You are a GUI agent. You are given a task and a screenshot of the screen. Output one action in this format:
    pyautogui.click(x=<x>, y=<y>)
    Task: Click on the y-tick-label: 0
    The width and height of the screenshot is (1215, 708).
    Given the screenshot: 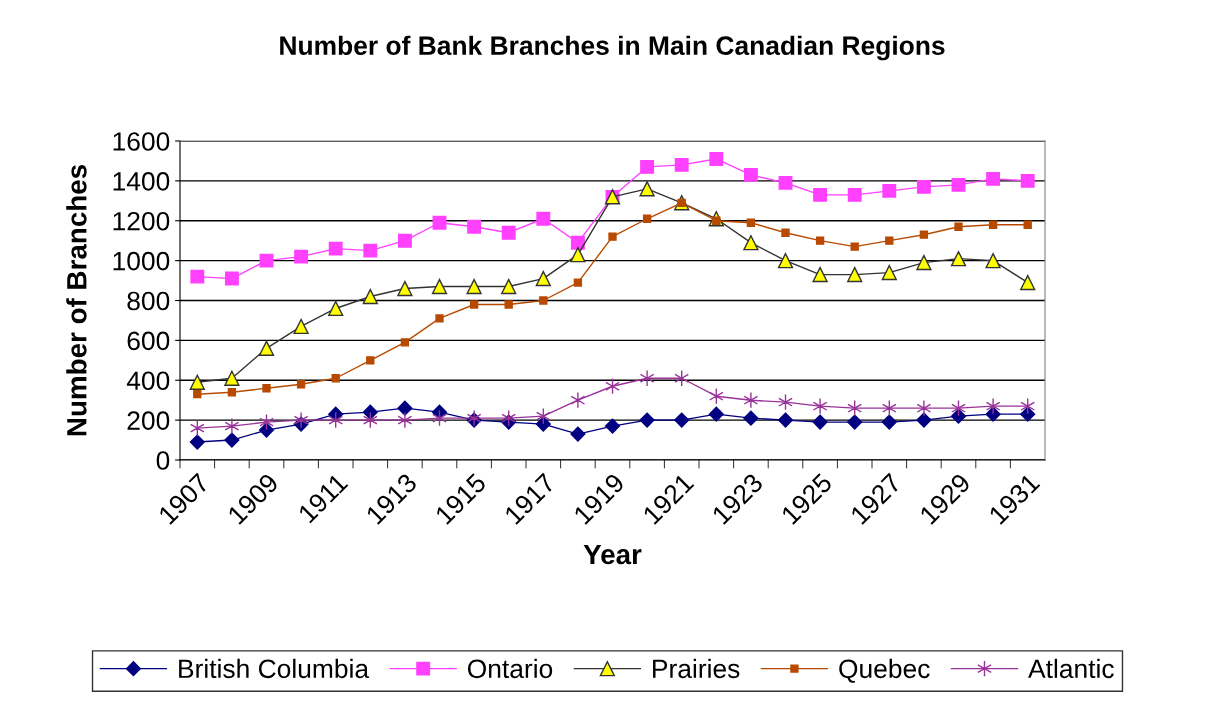 What is the action you would take?
    pyautogui.click(x=163, y=460)
    